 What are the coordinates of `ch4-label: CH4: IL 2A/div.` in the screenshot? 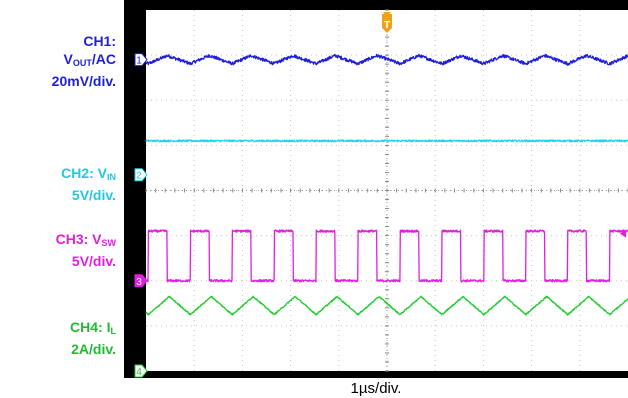 It's located at (93, 338).